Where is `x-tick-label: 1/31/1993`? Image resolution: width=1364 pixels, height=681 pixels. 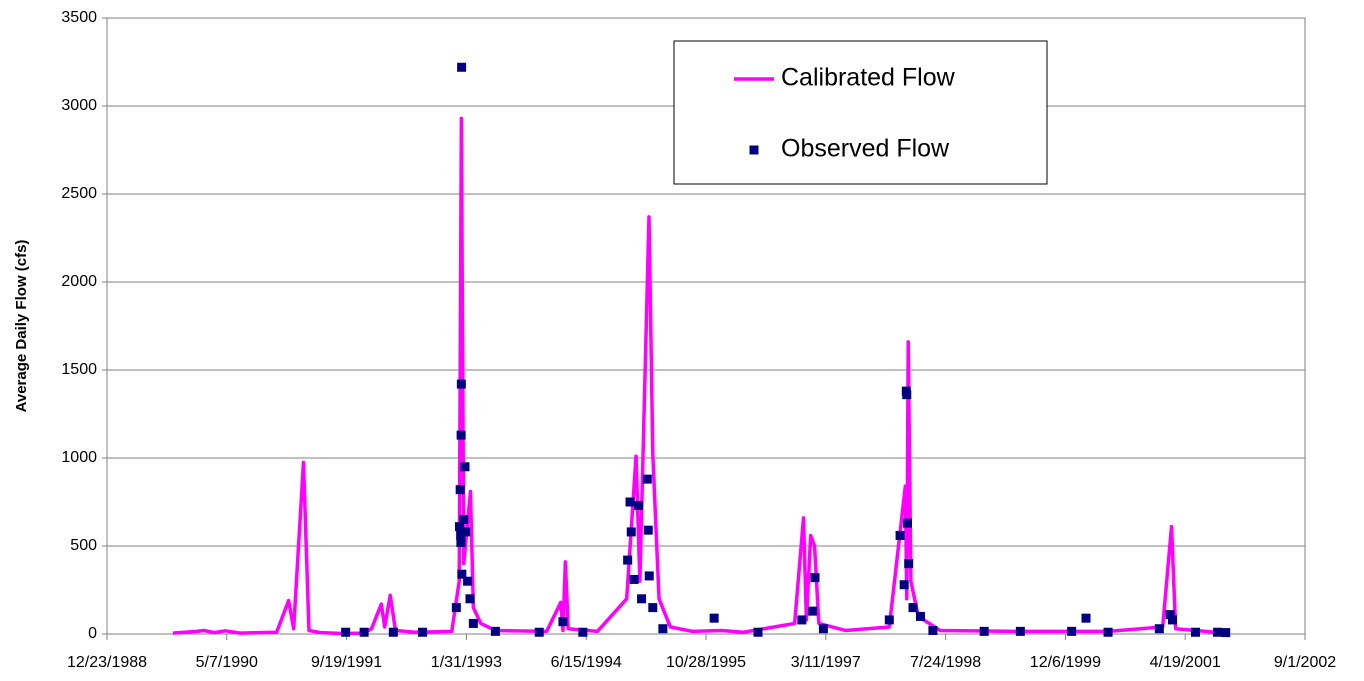 x-tick-label: 1/31/1993 is located at coordinates (466, 662).